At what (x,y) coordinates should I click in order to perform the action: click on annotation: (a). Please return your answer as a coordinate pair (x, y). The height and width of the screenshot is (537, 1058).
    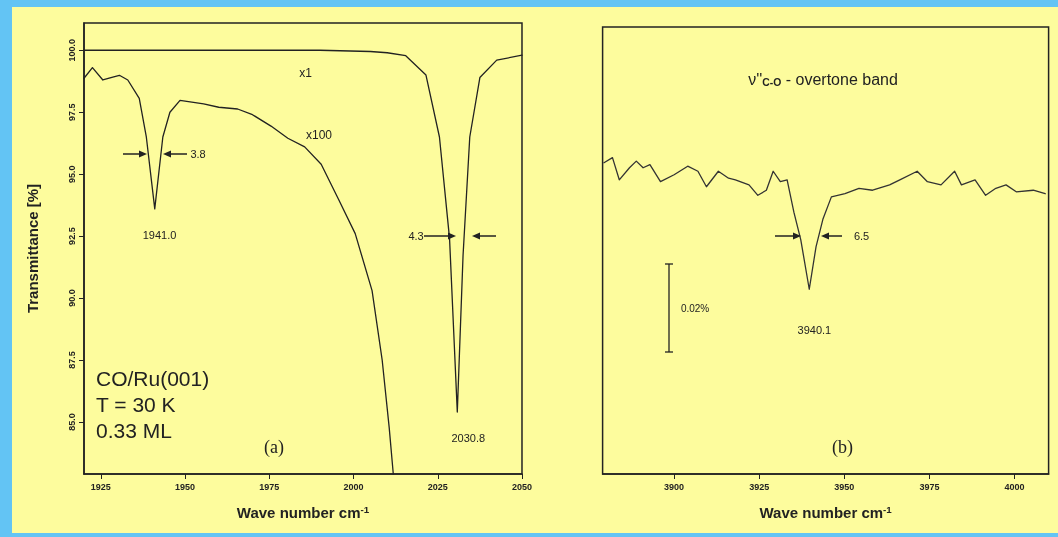
    Looking at the image, I should click on (274, 447).